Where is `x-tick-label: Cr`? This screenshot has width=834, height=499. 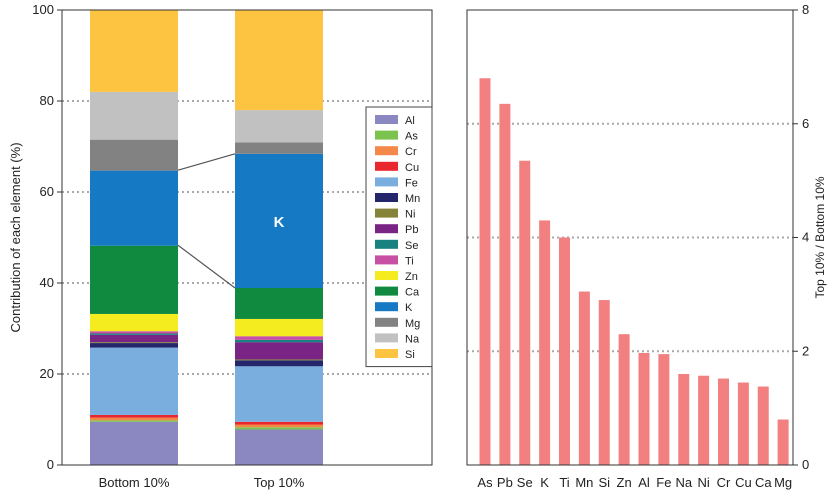 x-tick-label: Cr is located at coordinates (724, 482).